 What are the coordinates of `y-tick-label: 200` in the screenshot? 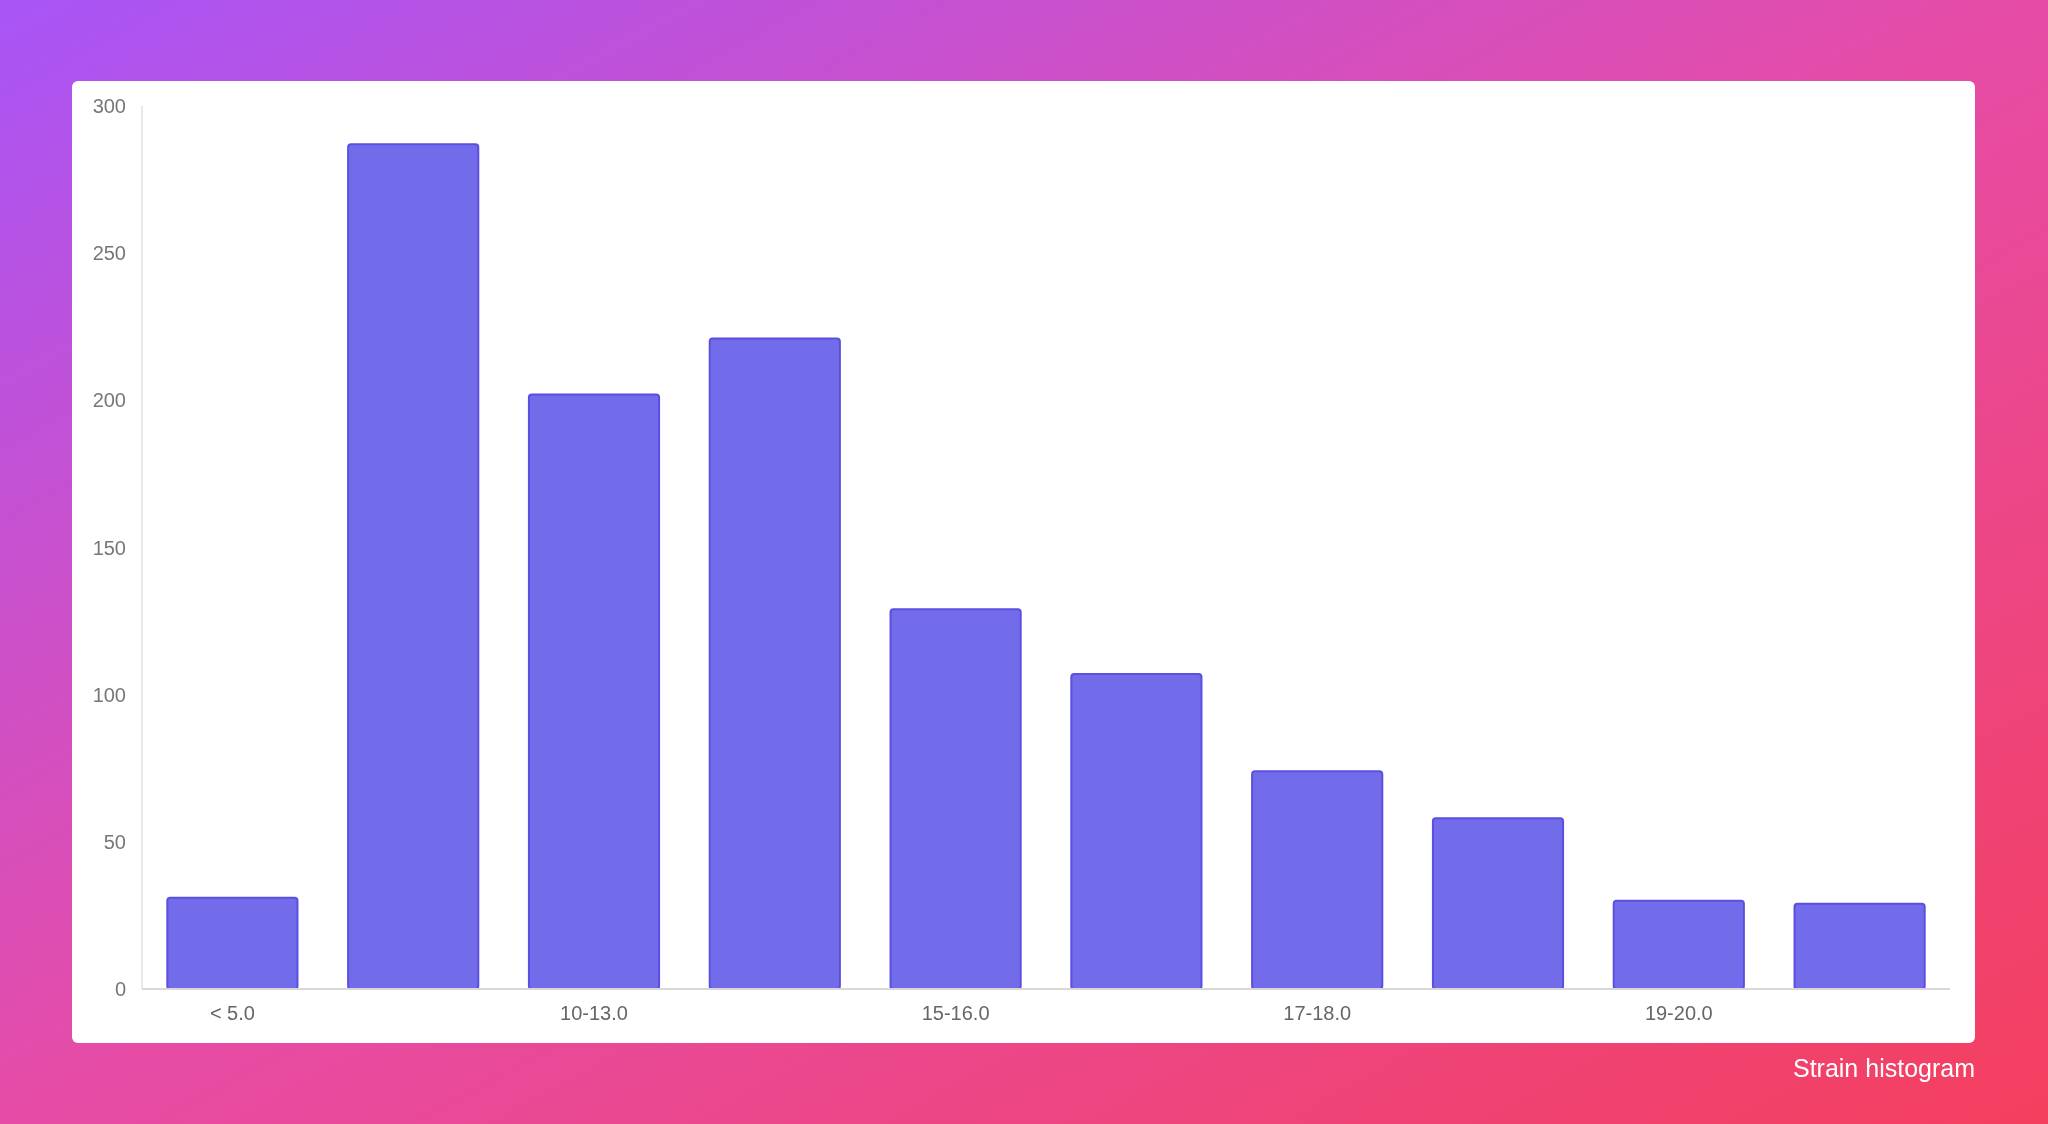 It's located at (109, 400).